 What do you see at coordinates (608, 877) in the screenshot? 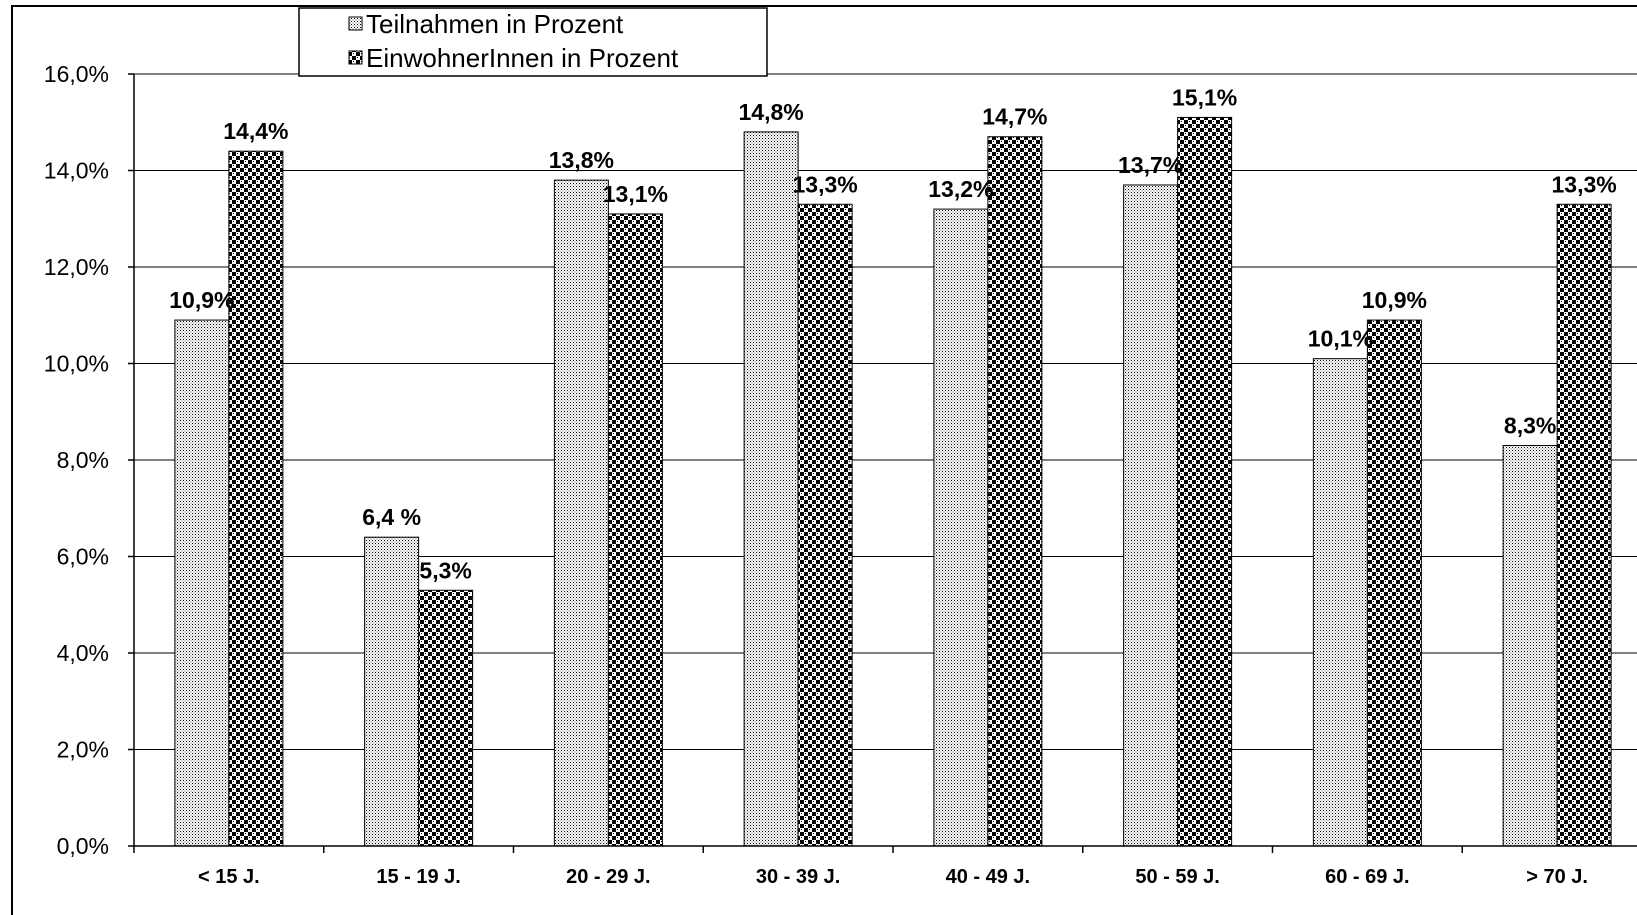
I see `x-category-label: 20 - 29 J.` at bounding box center [608, 877].